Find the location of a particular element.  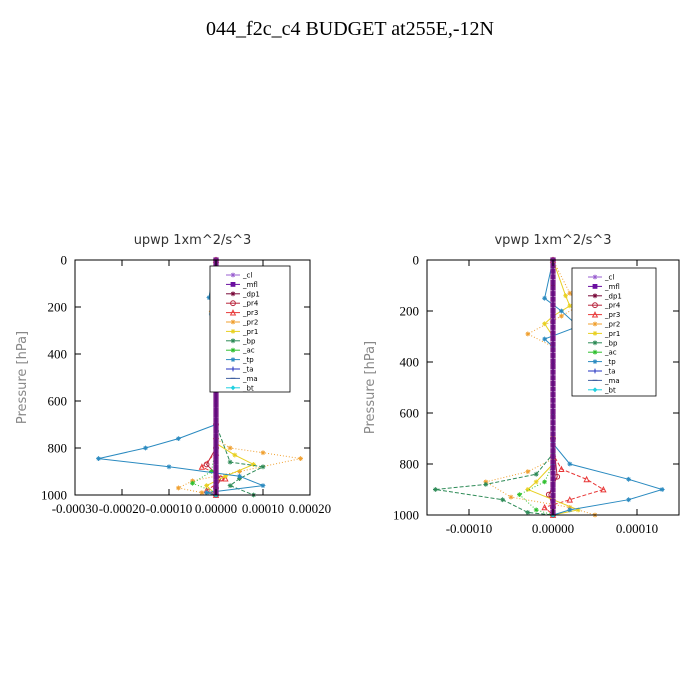

legend-label: _pr4 is located at coordinates (250, 304).